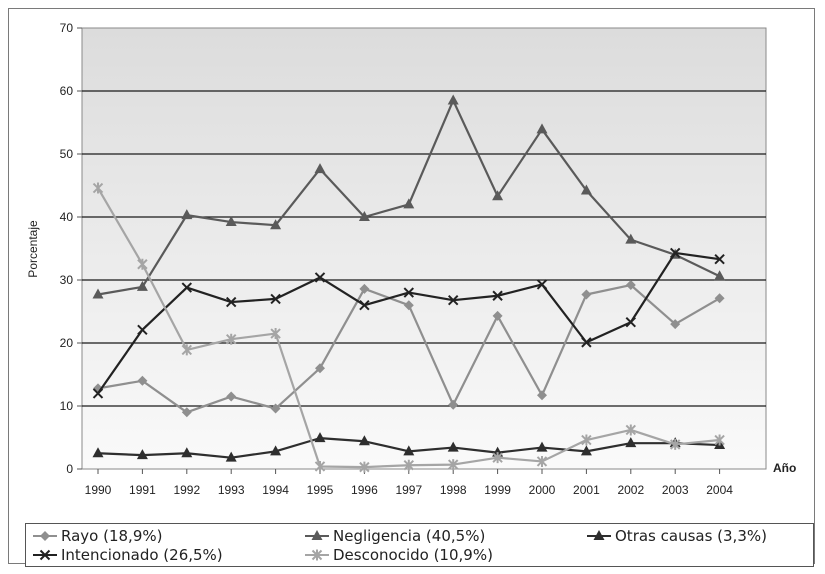 The image size is (825, 574). I want to click on x-tick-label: 1992, so click(186, 490).